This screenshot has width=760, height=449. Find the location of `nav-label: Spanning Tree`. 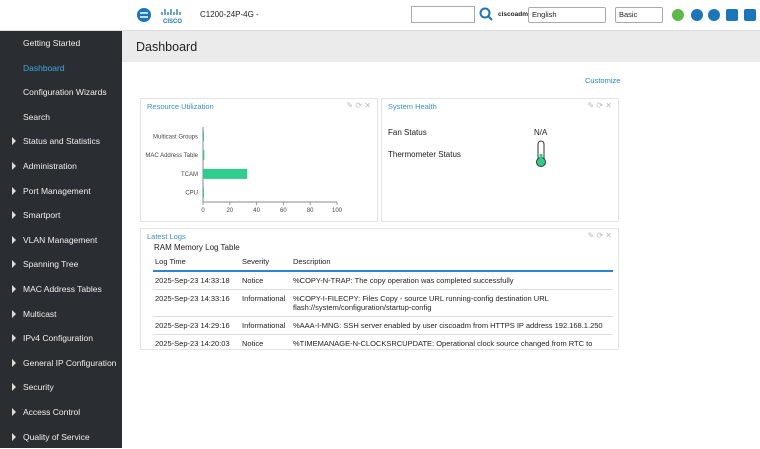

nav-label: Spanning Tree is located at coordinates (51, 264).